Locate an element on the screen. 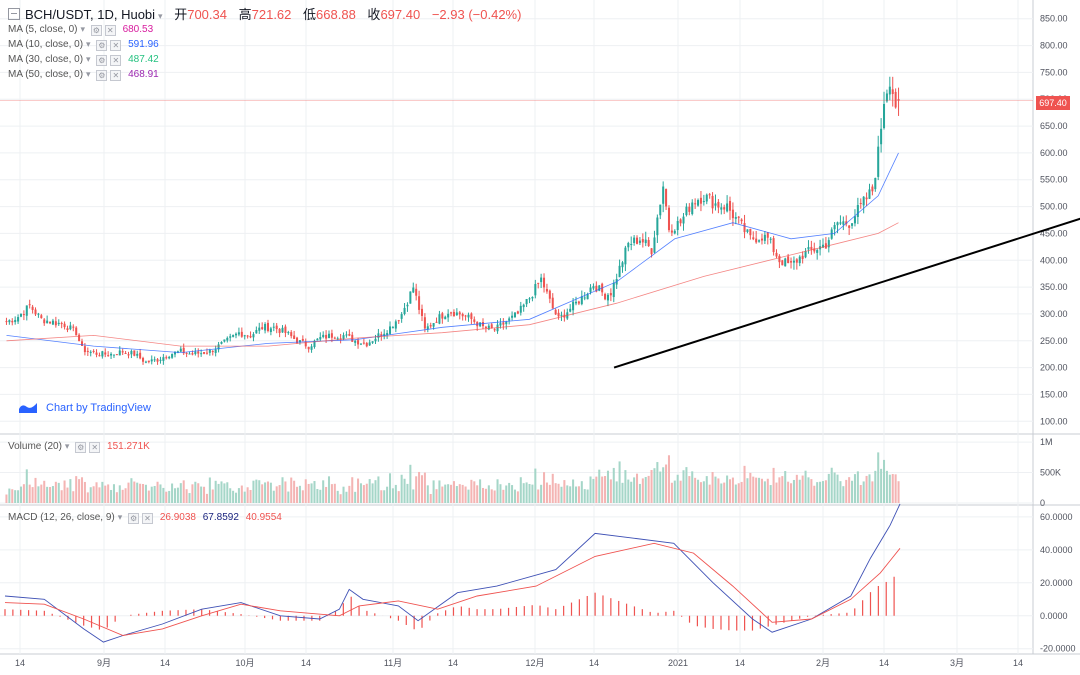 This screenshot has width=1080, height=675. tradingview-brand-link: Chart by TradingView is located at coordinates (84, 407).